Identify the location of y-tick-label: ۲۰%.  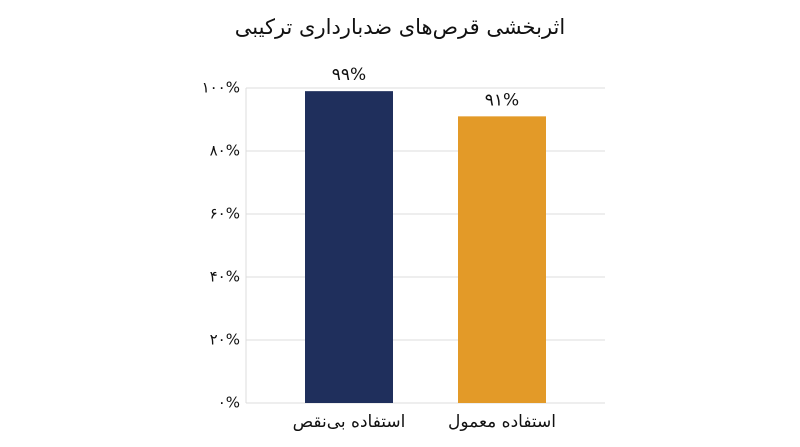
(225, 340).